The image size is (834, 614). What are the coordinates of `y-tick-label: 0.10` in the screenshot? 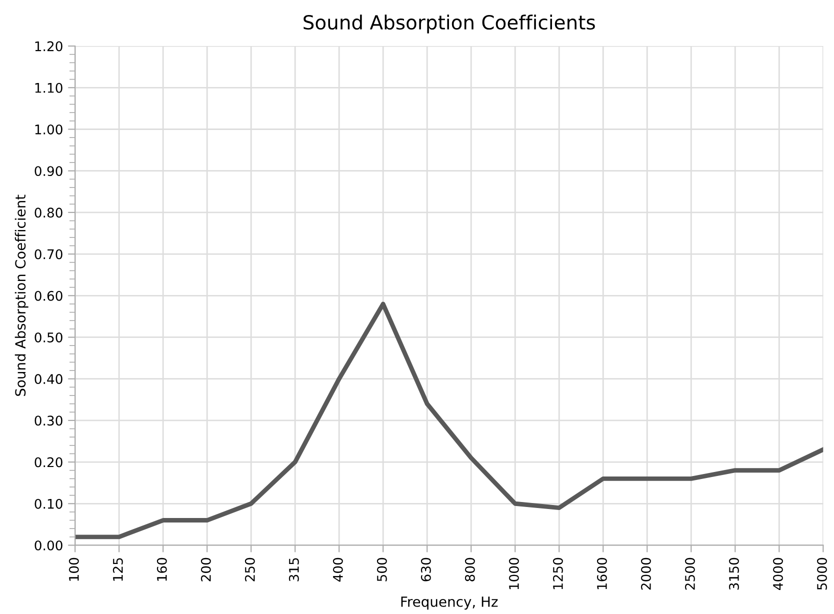 It's located at (48, 503).